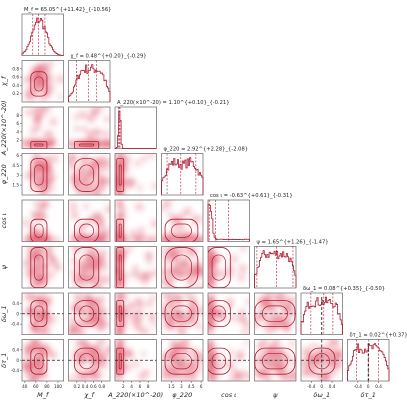 Image resolution: width=407 pixels, height=407 pixels. What do you see at coordinates (182, 267) in the screenshot?
I see `density-panel-phi_220-psi` at bounding box center [182, 267].